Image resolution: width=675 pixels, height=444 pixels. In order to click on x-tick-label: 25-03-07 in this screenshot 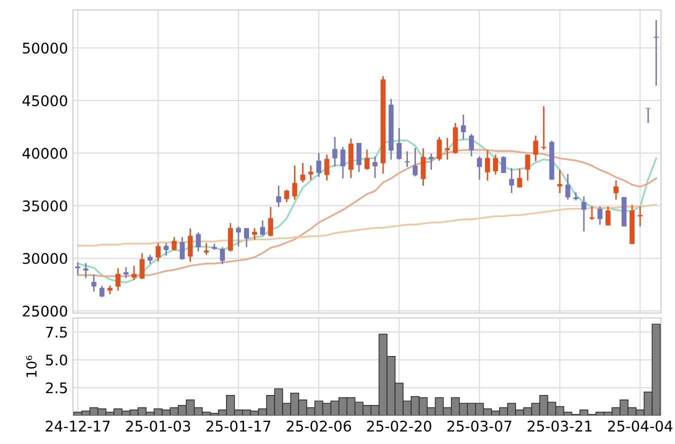, I will do `click(479, 426)`.